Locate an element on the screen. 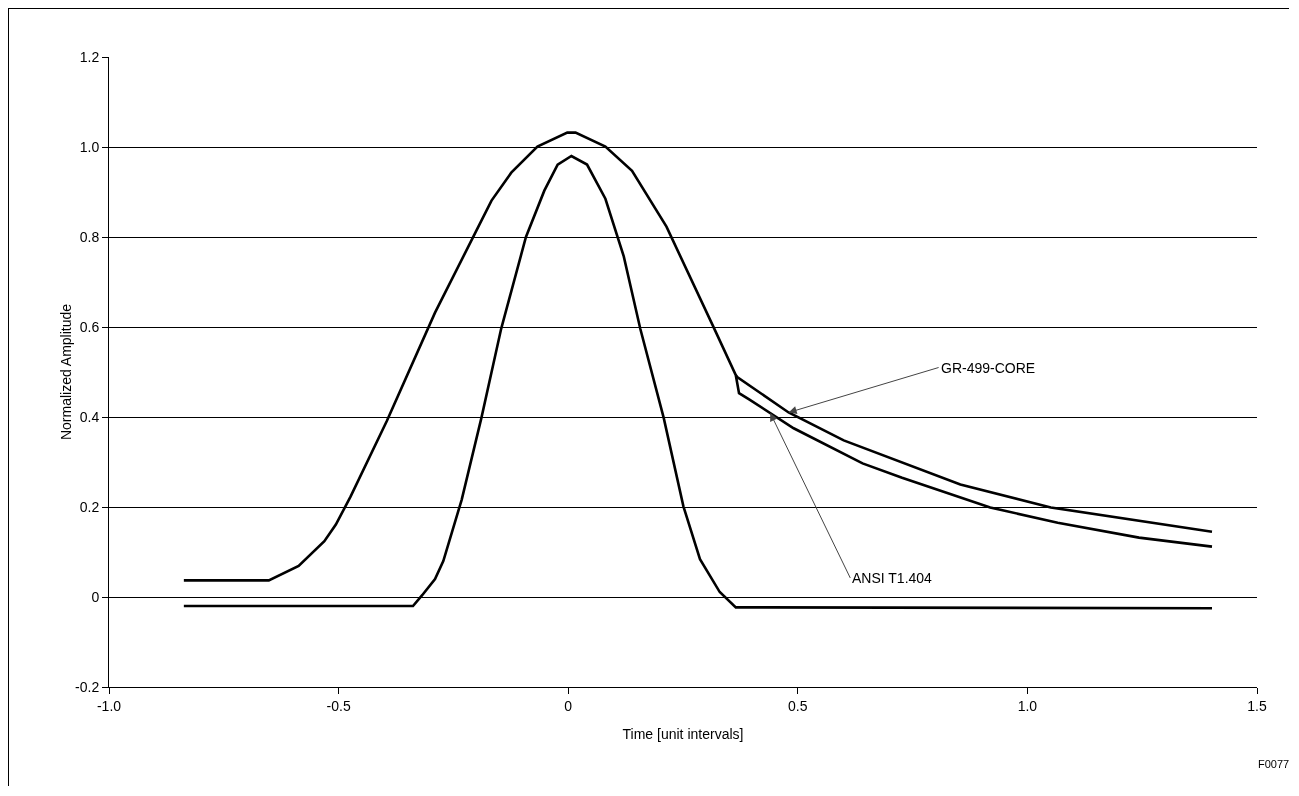  x-axis-title: Time [unit intervals] is located at coordinates (683, 734).